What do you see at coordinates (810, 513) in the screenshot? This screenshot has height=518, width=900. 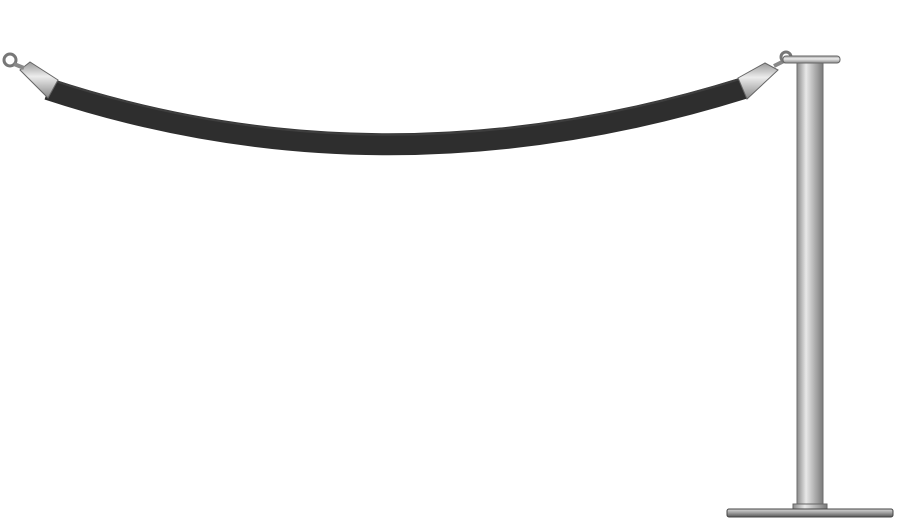 I see `post-base` at bounding box center [810, 513].